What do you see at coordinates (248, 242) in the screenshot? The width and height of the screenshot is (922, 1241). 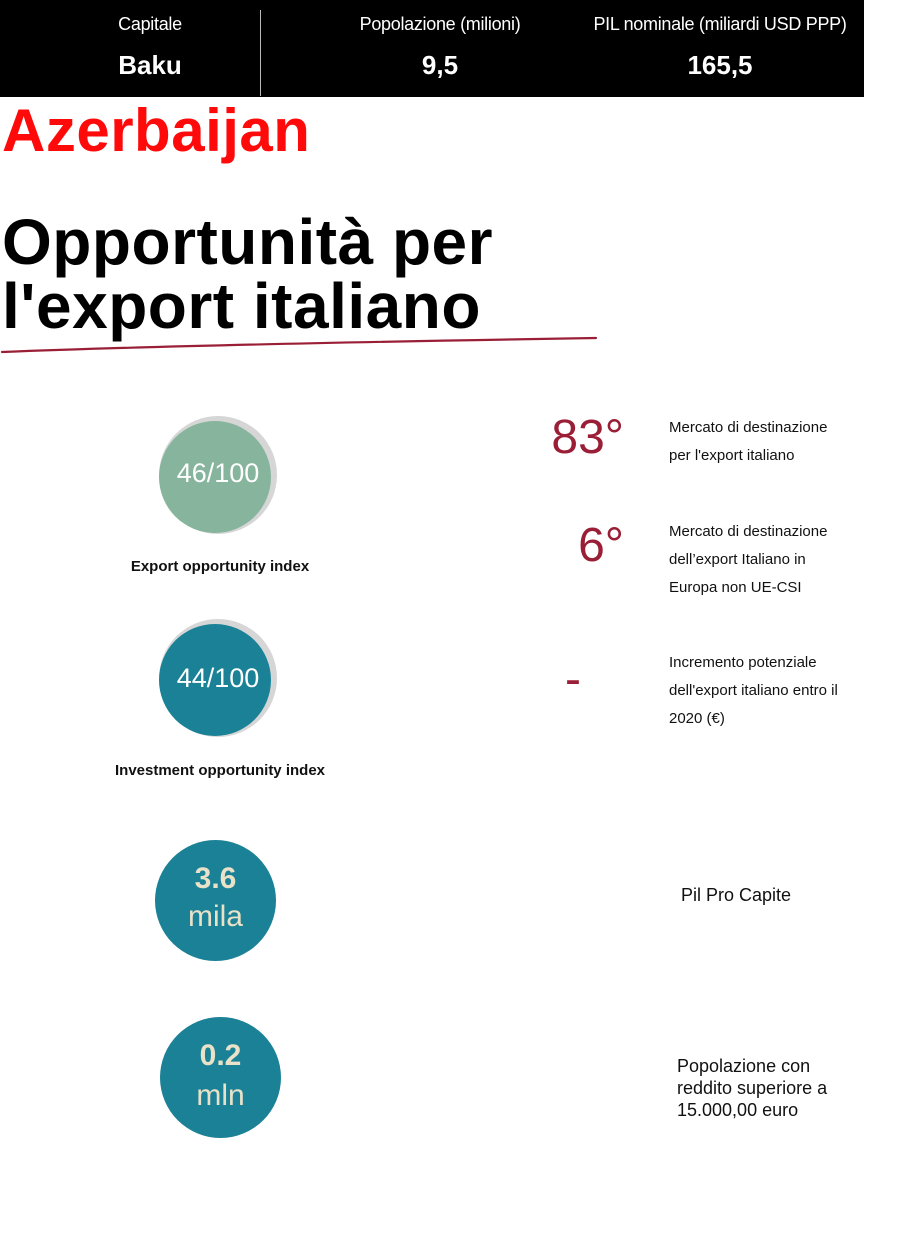 I see `title-line-1: Opportunità per` at bounding box center [248, 242].